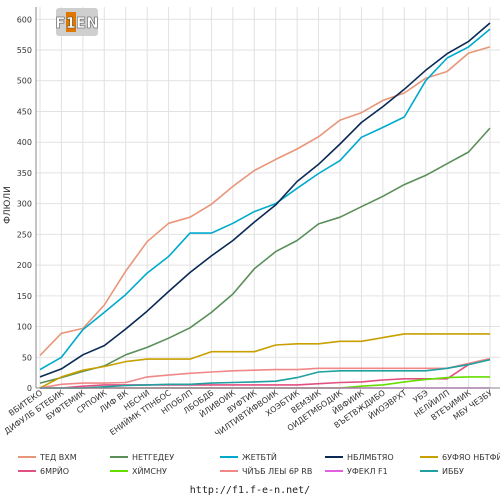 The height and width of the screenshot is (500, 500). Describe the element at coordinates (24, 327) in the screenshot. I see `y-tick-label: 100` at that location.